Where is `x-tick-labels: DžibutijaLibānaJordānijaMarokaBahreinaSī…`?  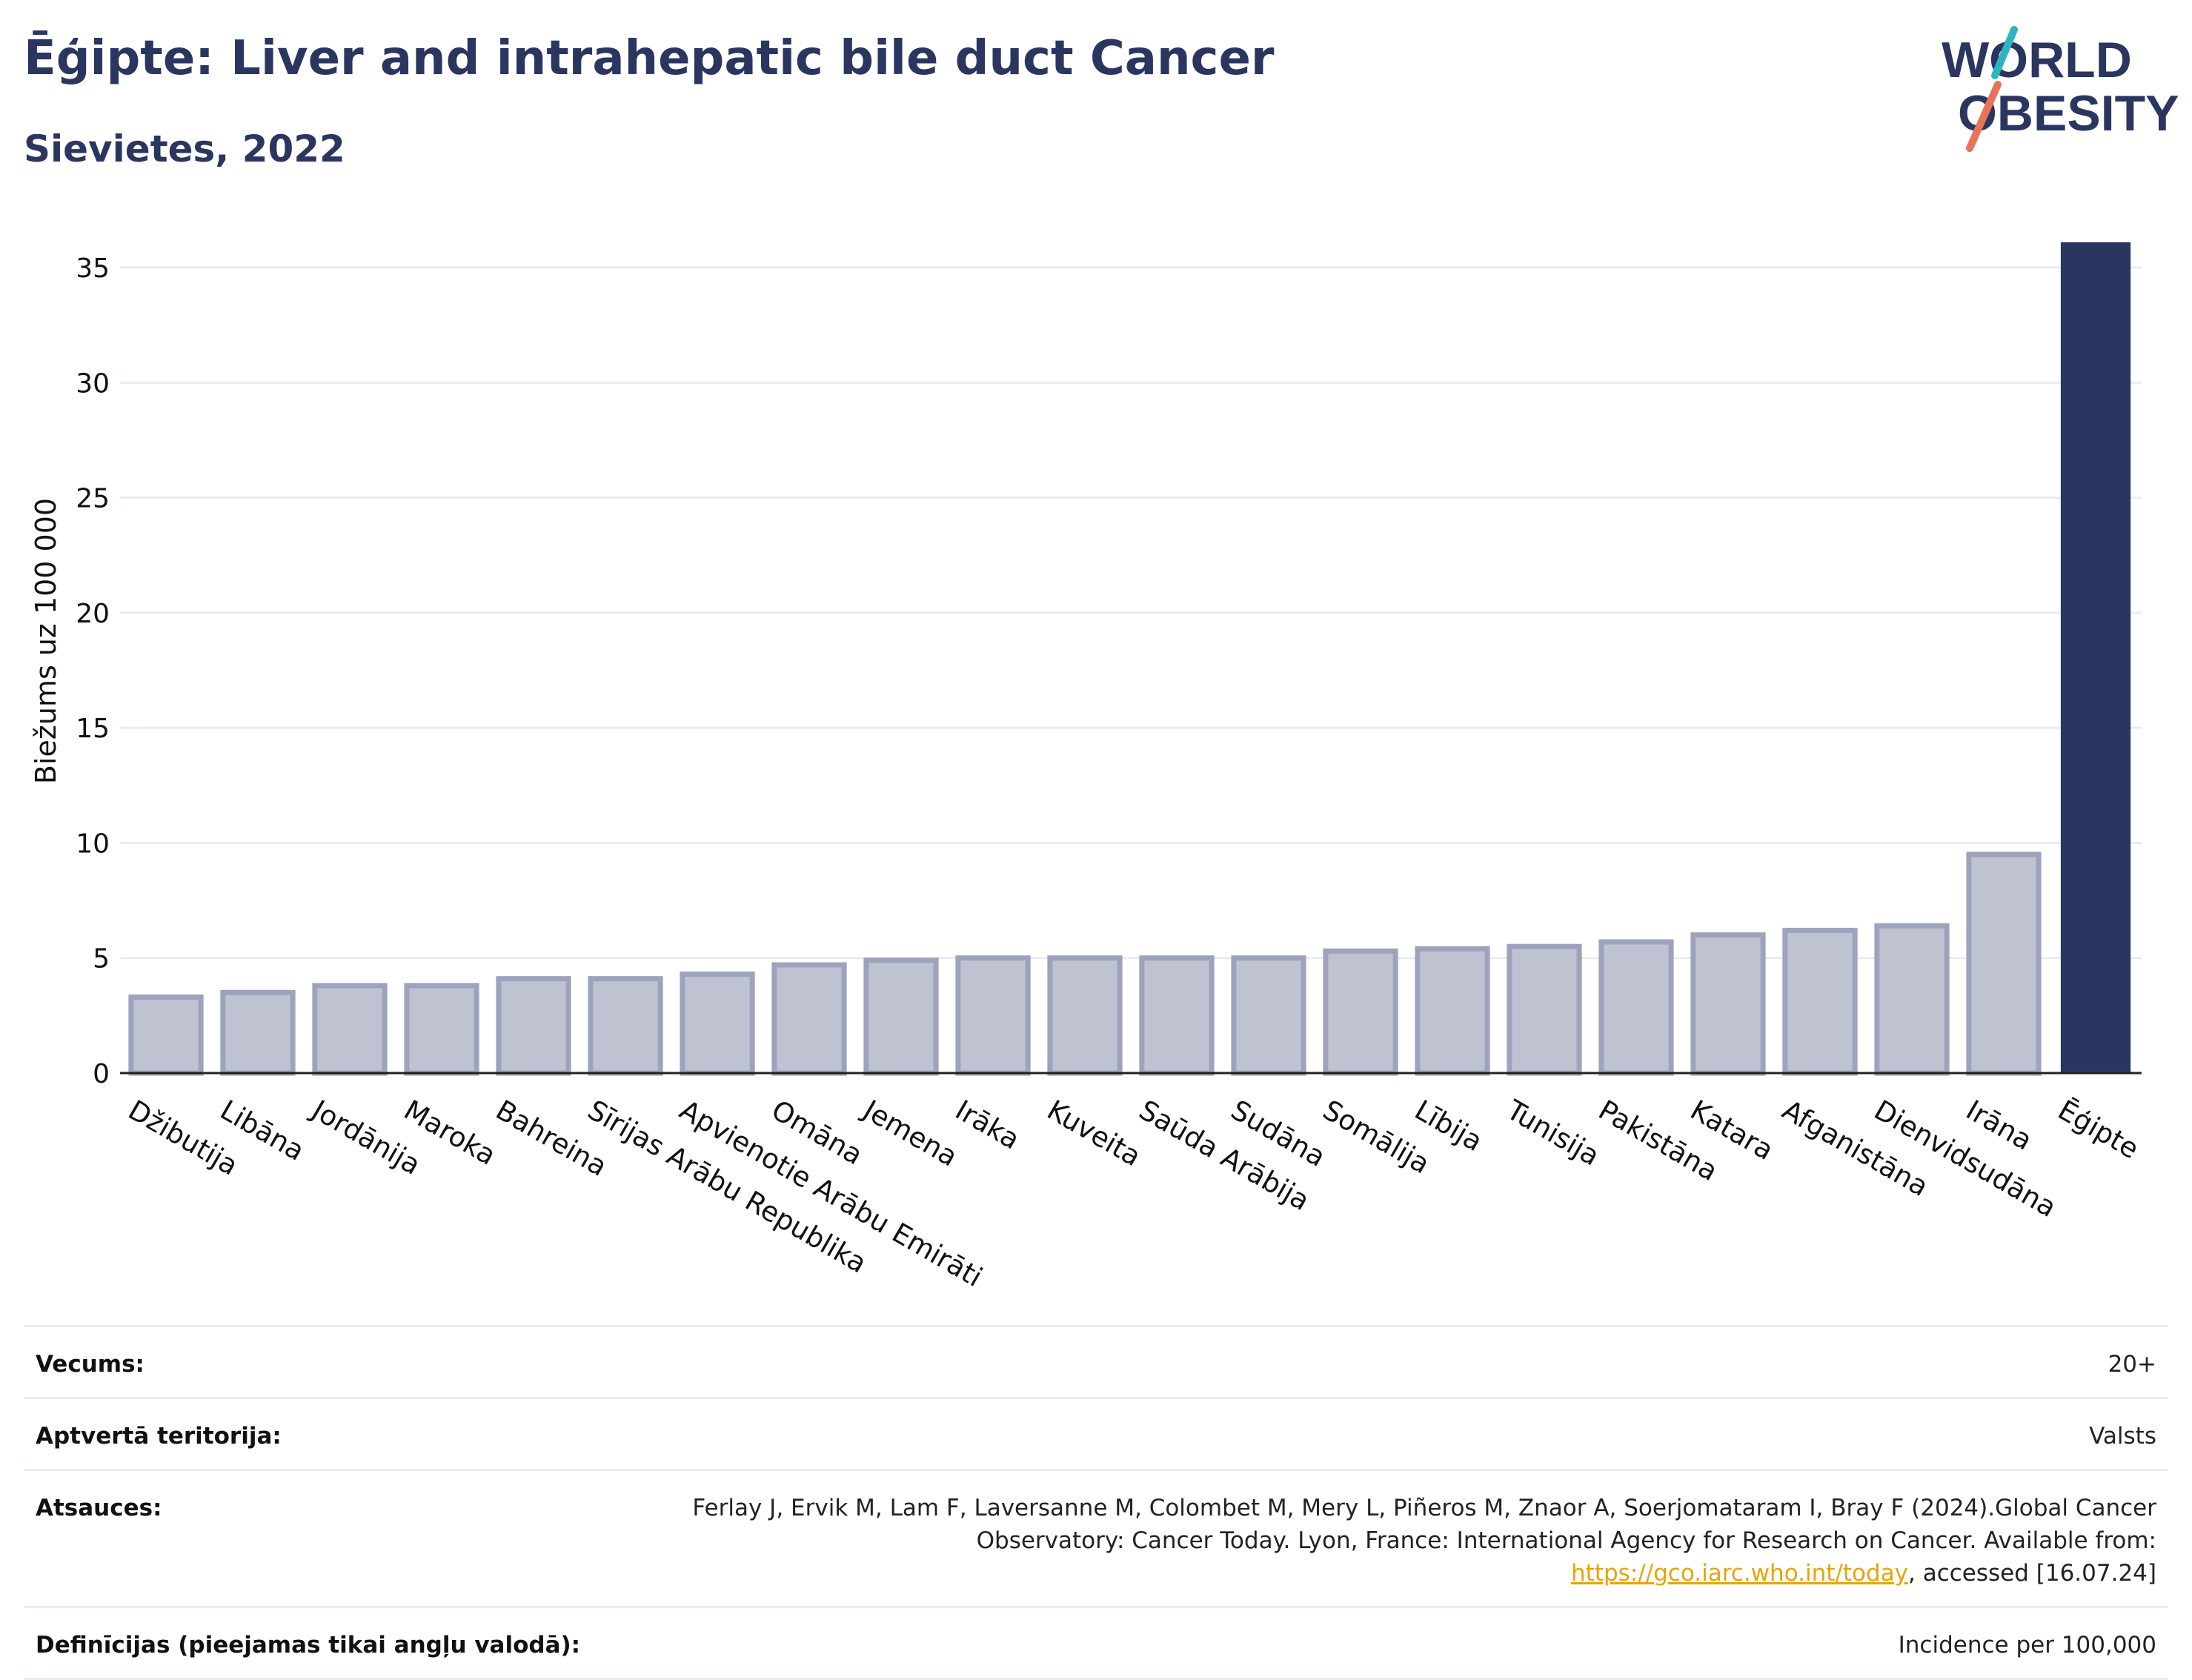 x-tick-labels: DžibutijaLibānaJordānijaMarokaBahreinaSī… is located at coordinates (1134, 1193).